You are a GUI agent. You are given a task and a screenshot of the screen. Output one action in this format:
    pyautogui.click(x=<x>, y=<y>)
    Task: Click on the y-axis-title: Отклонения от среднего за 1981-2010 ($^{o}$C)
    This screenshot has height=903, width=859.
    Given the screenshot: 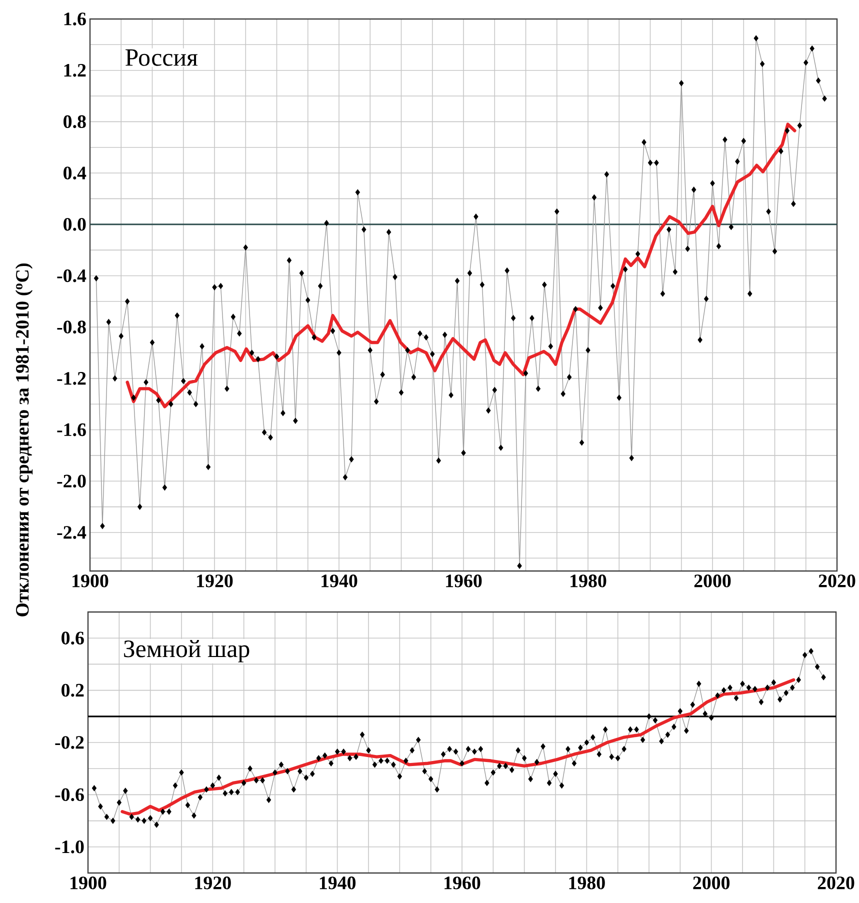 What is the action you would take?
    pyautogui.click(x=23, y=440)
    